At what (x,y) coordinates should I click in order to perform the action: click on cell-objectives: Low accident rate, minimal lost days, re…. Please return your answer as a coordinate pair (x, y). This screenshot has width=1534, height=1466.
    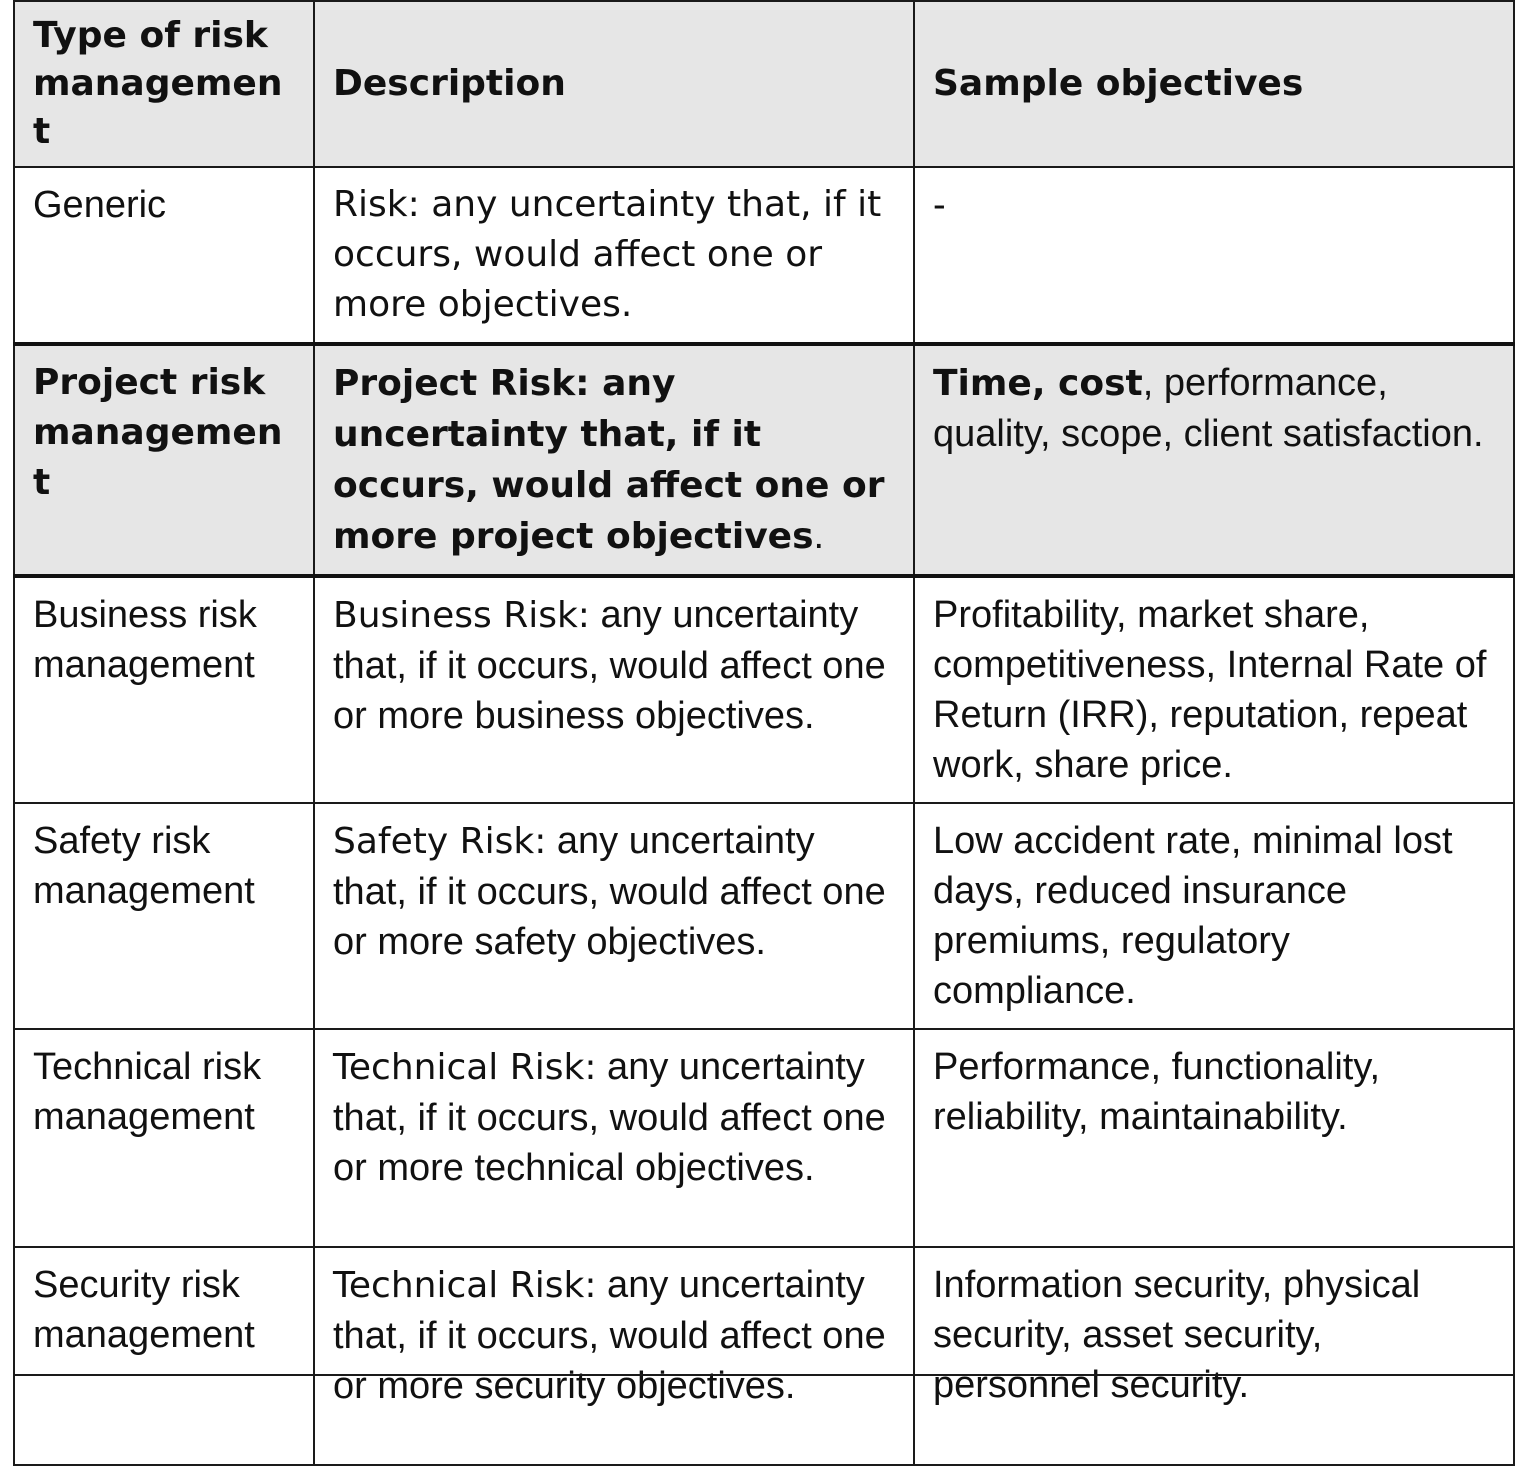
    Looking at the image, I should click on (1214, 916).